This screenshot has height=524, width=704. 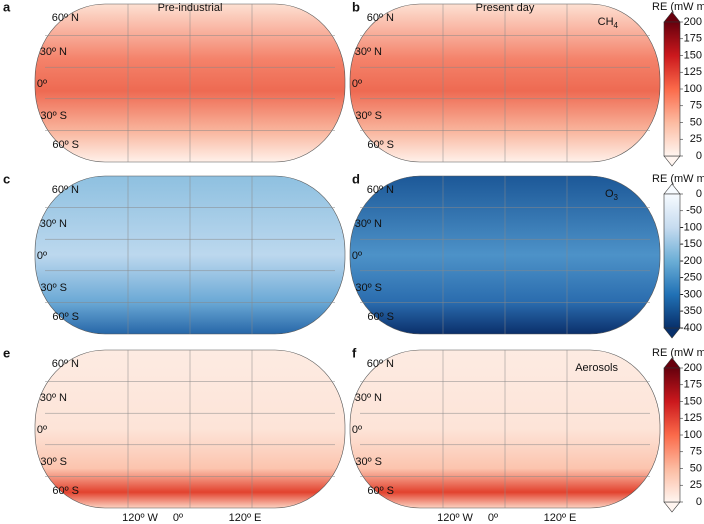 What do you see at coordinates (6, 178) in the screenshot?
I see `panel-letter: c` at bounding box center [6, 178].